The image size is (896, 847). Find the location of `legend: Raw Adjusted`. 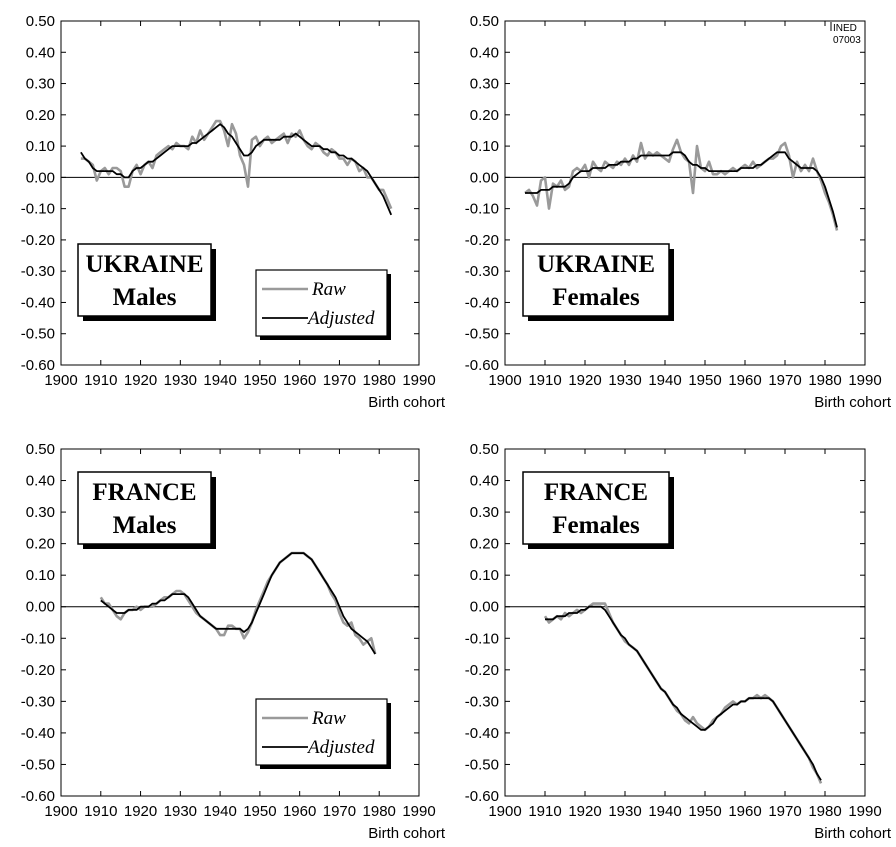

legend: Raw Adjusted is located at coordinates (323, 304).